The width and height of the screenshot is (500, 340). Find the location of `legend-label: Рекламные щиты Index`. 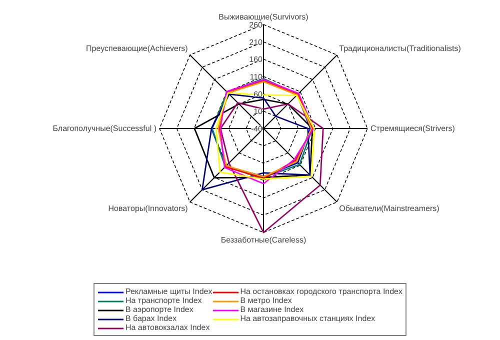

legend-label: Рекламные щиты Index is located at coordinates (168, 291).